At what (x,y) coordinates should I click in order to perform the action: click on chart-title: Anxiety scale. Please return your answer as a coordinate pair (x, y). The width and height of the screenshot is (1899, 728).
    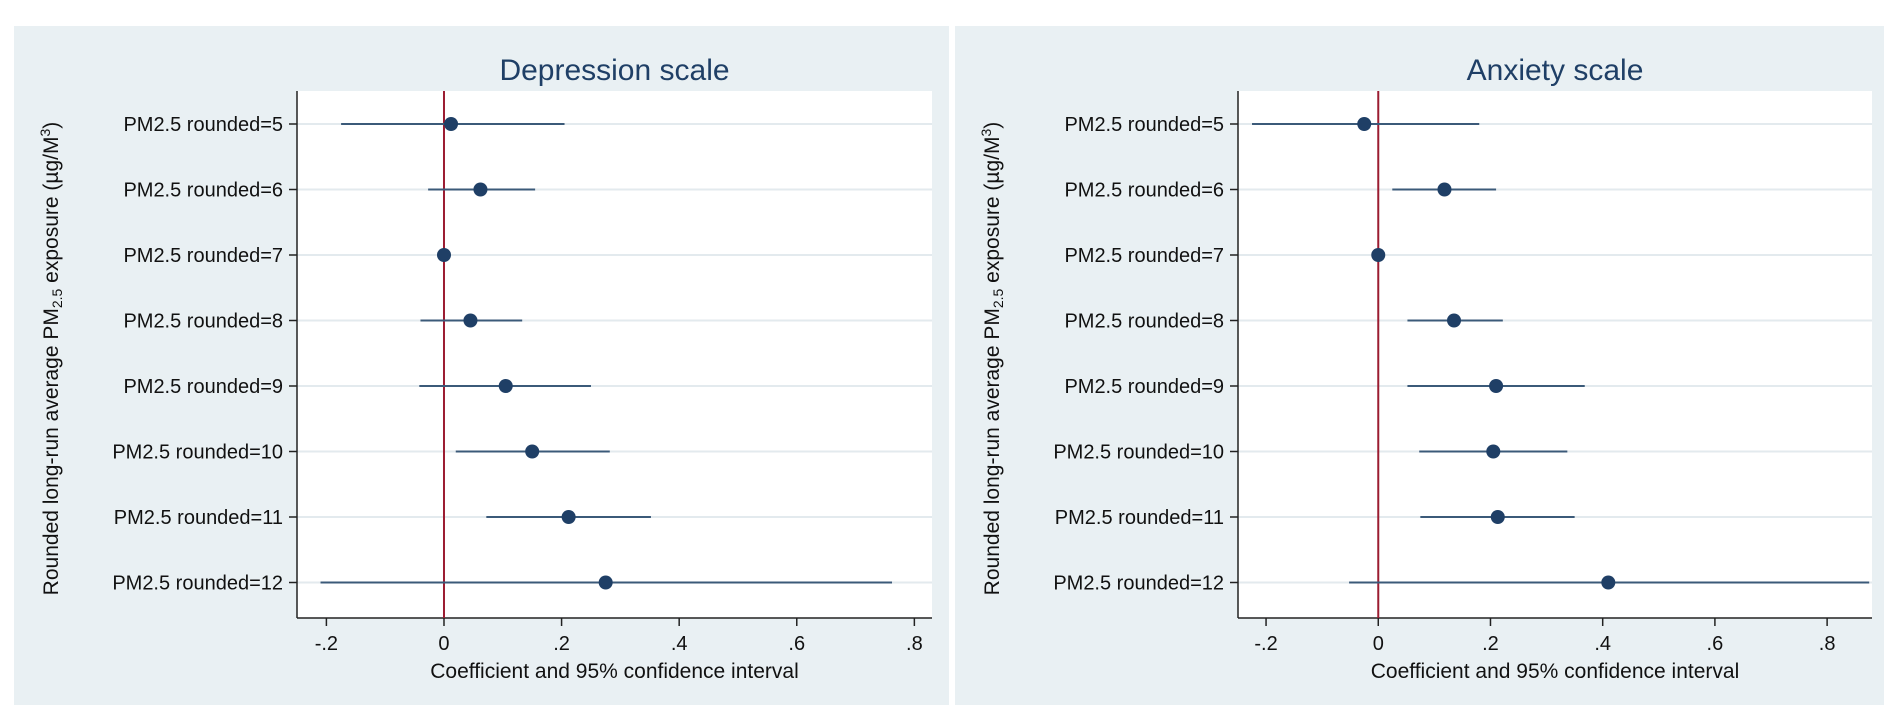
    Looking at the image, I should click on (1555, 70).